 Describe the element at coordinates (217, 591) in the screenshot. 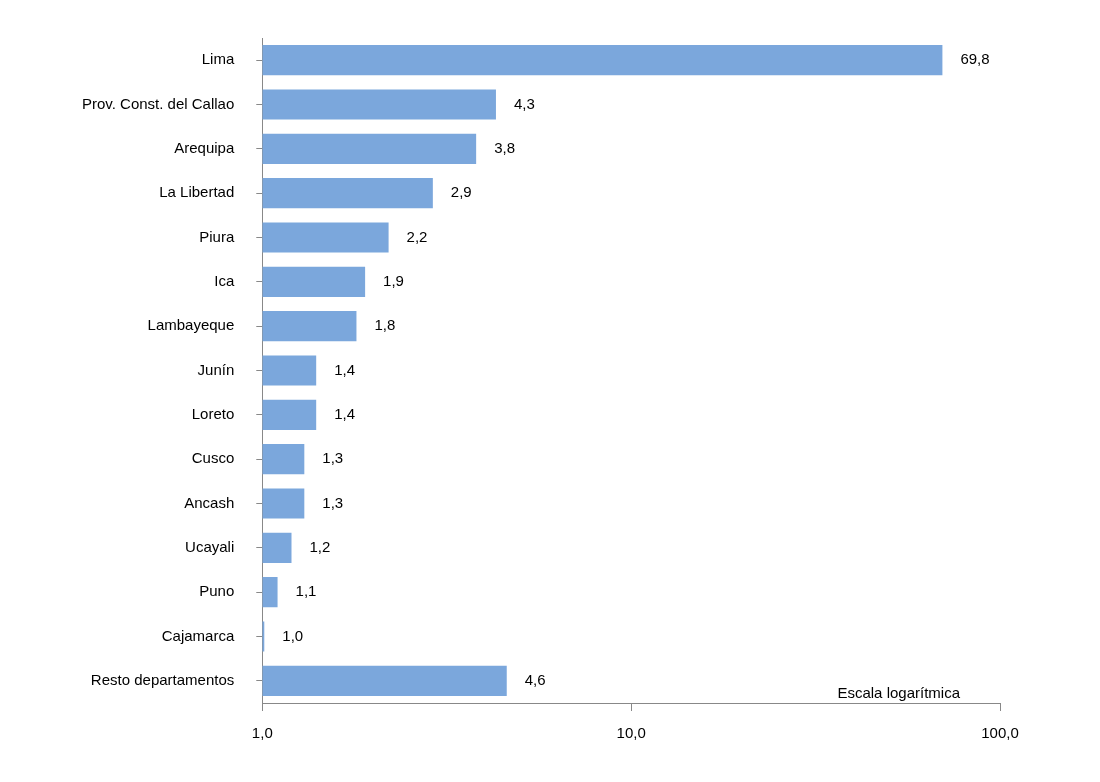

I see `y-tick-label: Puno` at that location.